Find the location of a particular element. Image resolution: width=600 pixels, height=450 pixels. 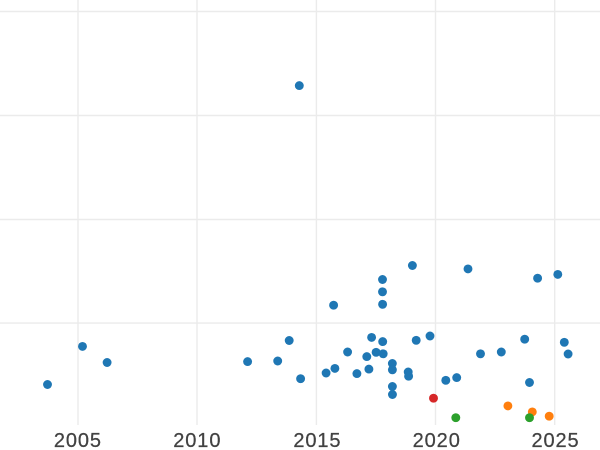

svg-text: 2020 is located at coordinates (437, 440).